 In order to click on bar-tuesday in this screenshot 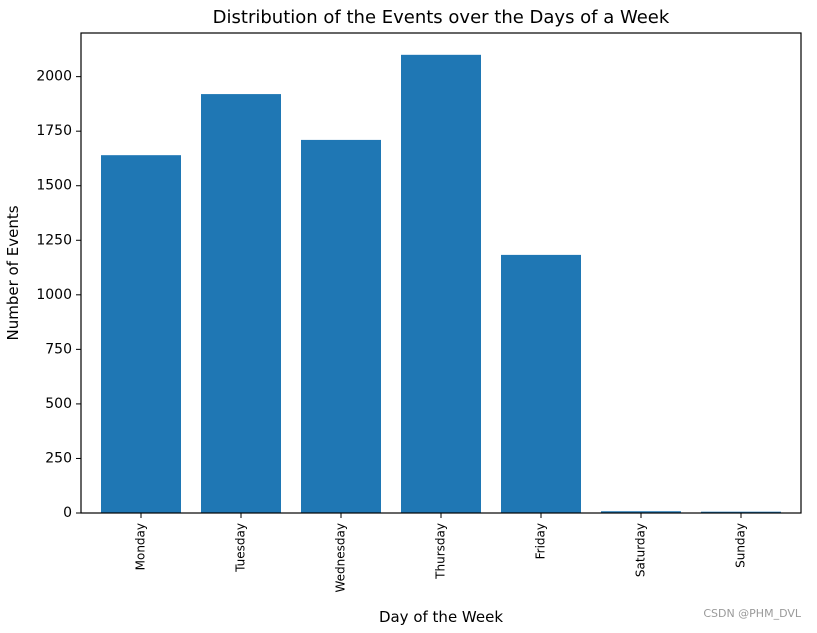, I will do `click(241, 303)`.